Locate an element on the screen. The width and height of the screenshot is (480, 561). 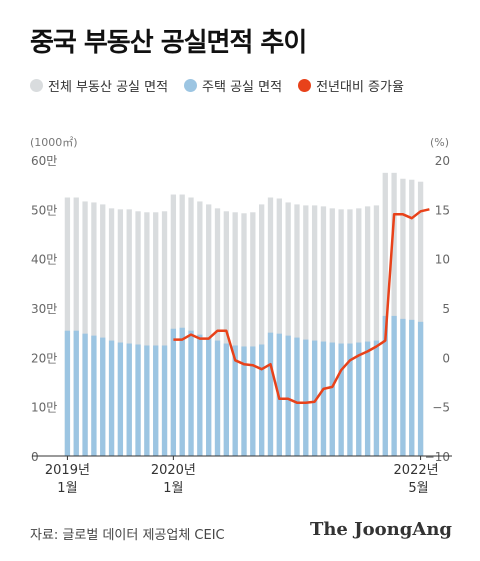
x-tick-label-month: 5월 is located at coordinates (418, 488).